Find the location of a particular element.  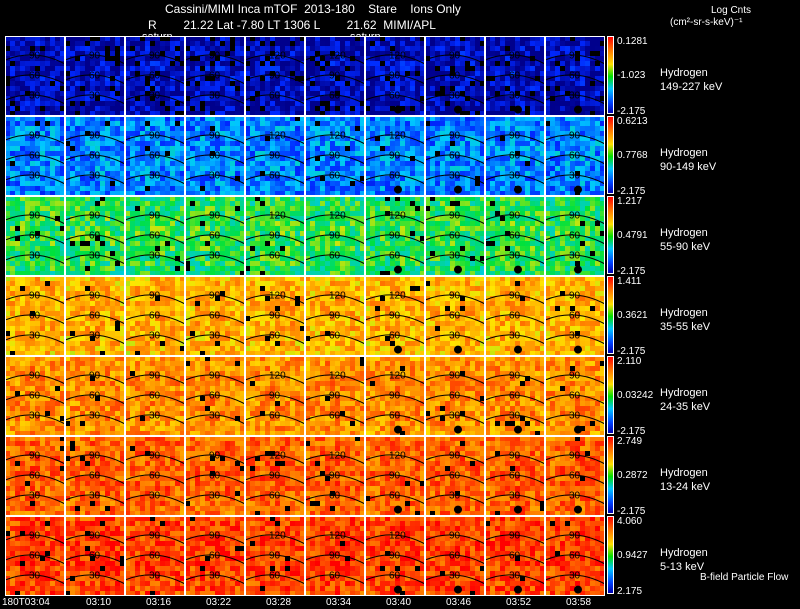

colorbar-mid-value: 0.9427 is located at coordinates (632, 555).